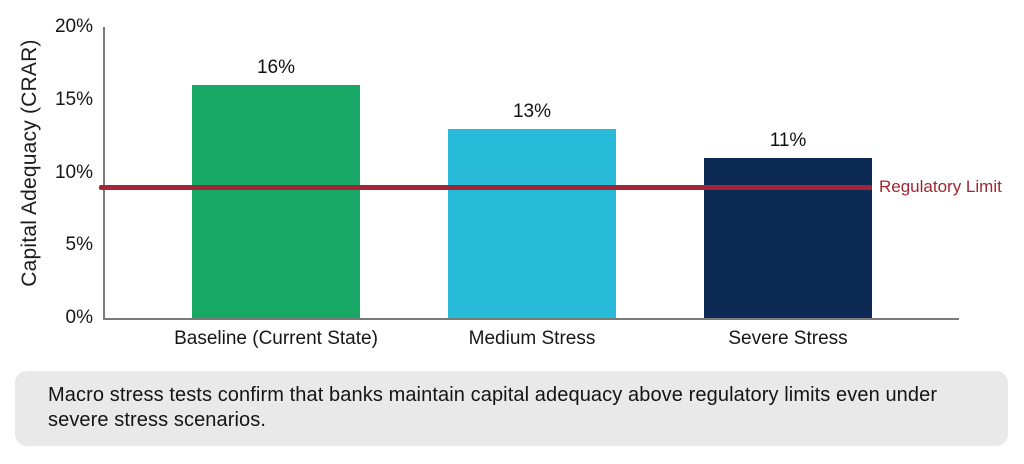 The width and height of the screenshot is (1024, 464). I want to click on y-tick-label: 20%, so click(73, 26).